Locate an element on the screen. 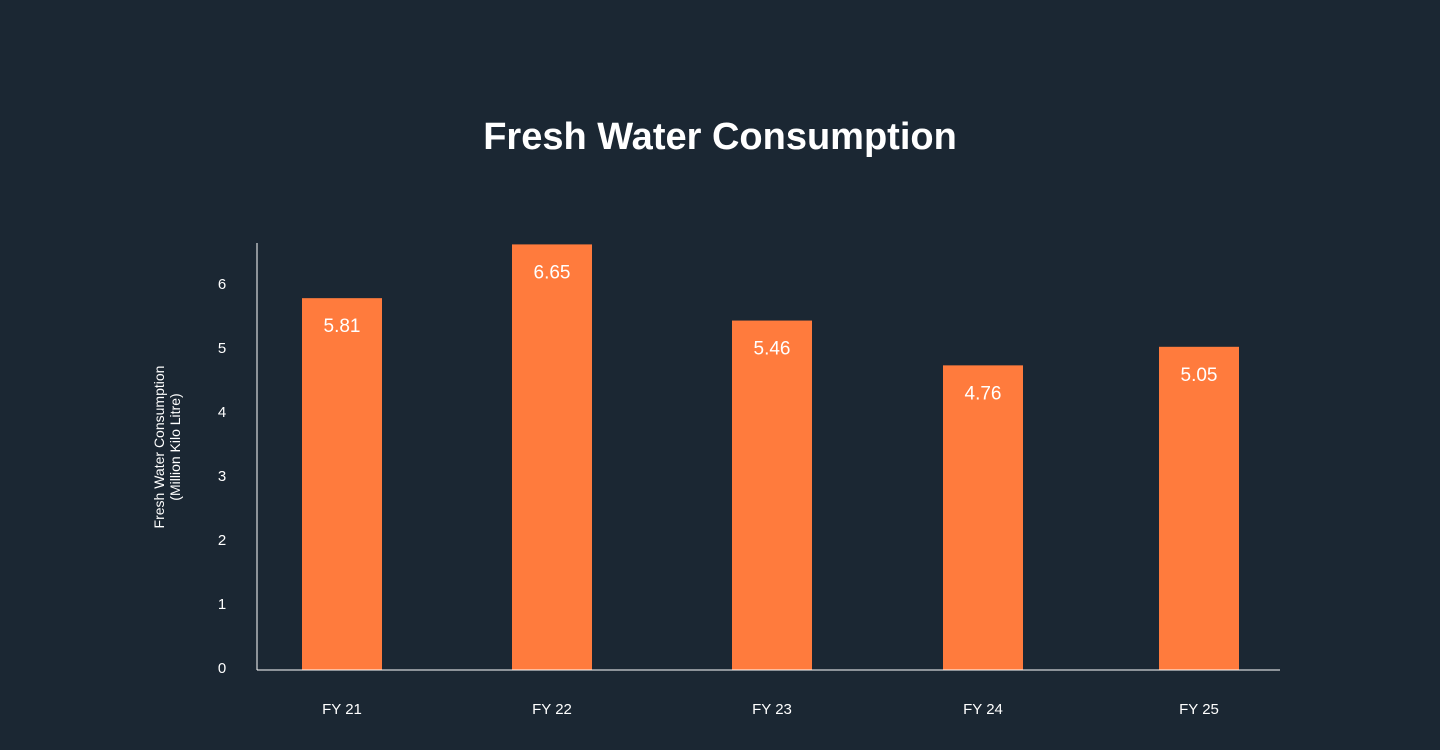 Image resolution: width=1440 pixels, height=750 pixels. y-tick-label: 4 is located at coordinates (222, 412).